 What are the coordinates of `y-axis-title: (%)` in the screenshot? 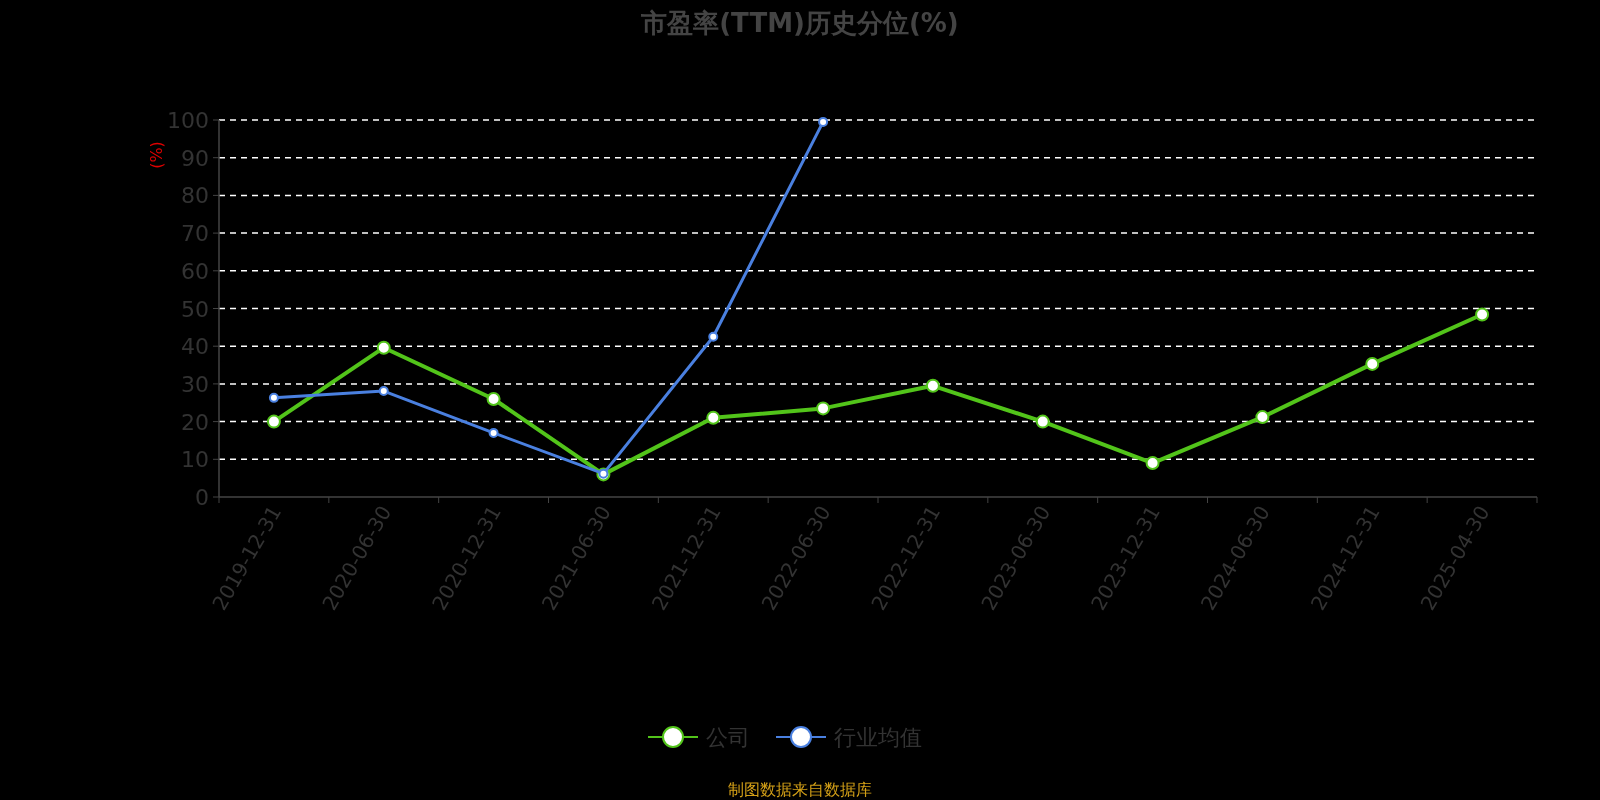 It's located at (156, 155).